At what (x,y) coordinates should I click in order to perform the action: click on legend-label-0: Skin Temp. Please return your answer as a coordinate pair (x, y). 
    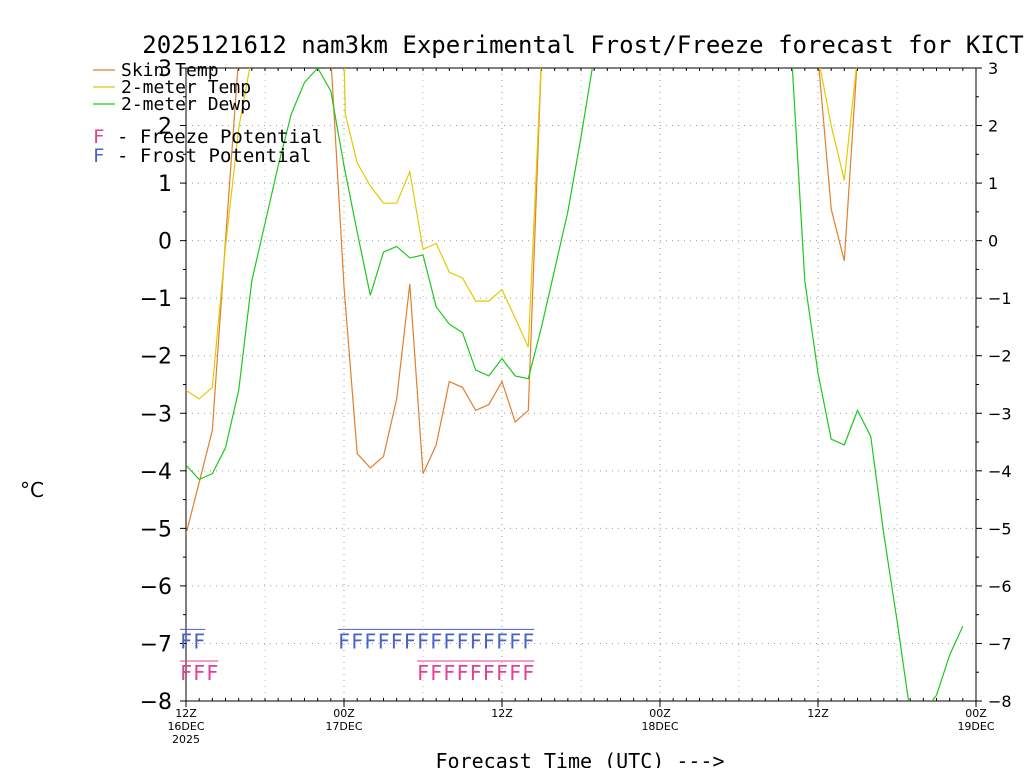
    Looking at the image, I should click on (170, 70).